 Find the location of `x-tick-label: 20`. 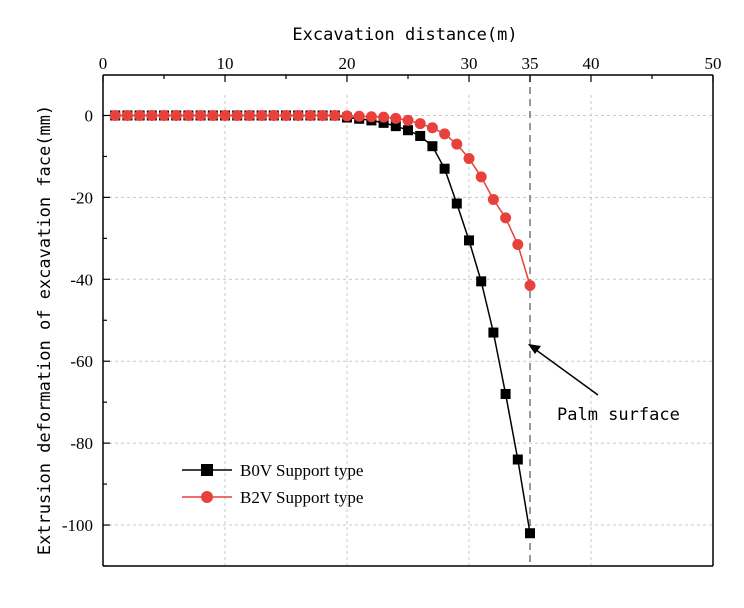

x-tick-label: 20 is located at coordinates (347, 63).